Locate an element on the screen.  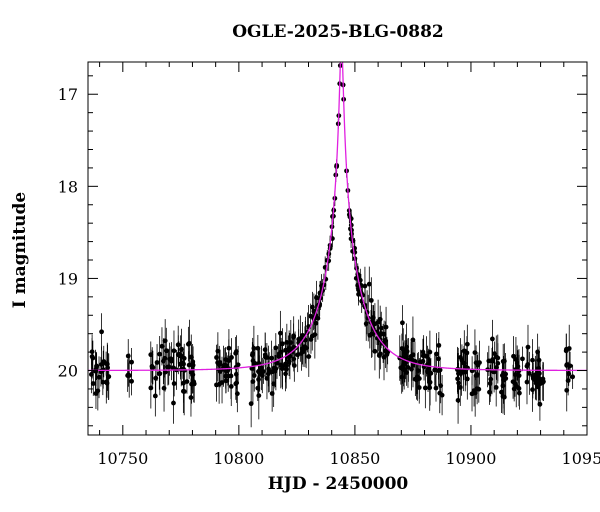
y-axis-label: I magnitude is located at coordinates (20, 250).